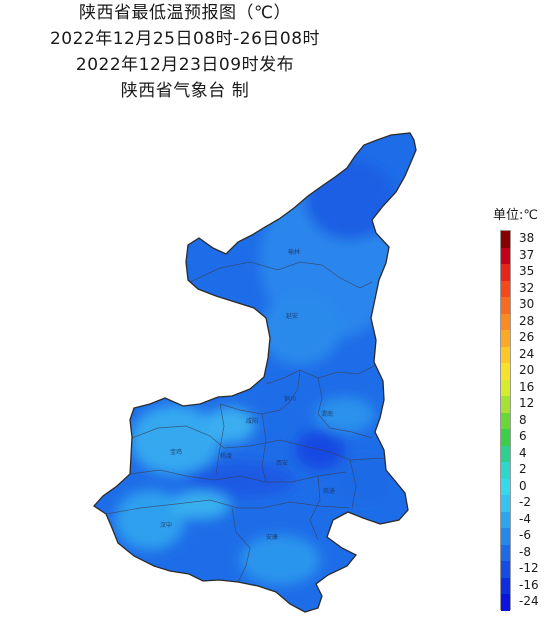 This screenshot has height=629, width=555. Describe the element at coordinates (523, 436) in the screenshot. I see `legend-label: 6` at that location.